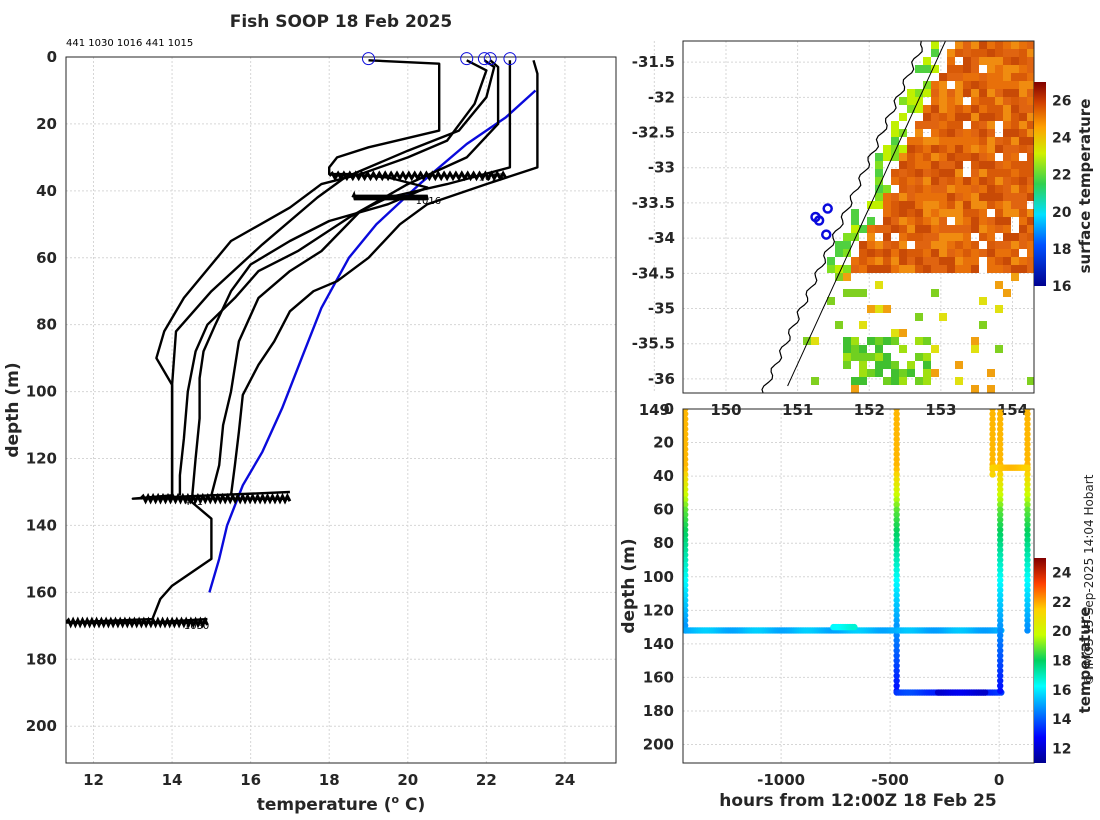 This screenshot has height=820, width=1100. Describe the element at coordinates (819, 220) in the screenshot. I see `station-marker` at that location.